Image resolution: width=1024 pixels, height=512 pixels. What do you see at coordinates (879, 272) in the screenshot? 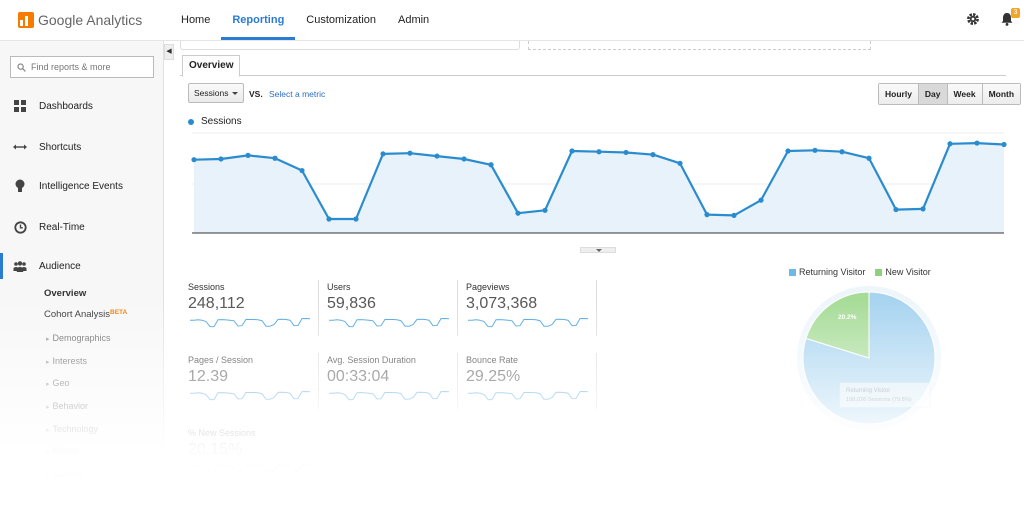
I see `new-visitor-swatch` at bounding box center [879, 272].